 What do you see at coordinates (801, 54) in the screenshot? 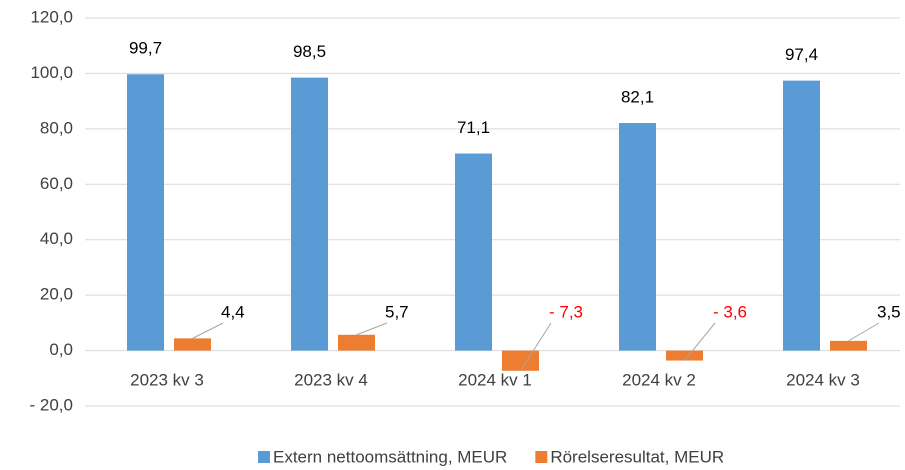
I see `data-label: 97,4` at bounding box center [801, 54].